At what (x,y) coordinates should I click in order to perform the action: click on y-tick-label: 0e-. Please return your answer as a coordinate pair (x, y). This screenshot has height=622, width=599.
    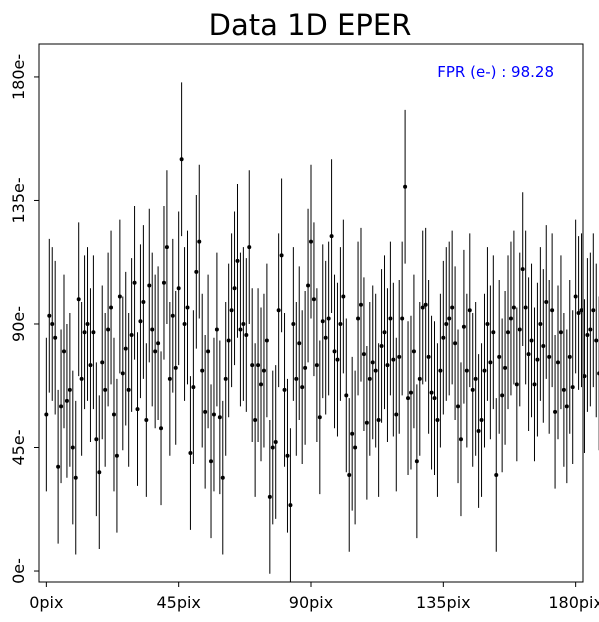
    Looking at the image, I should click on (18, 571).